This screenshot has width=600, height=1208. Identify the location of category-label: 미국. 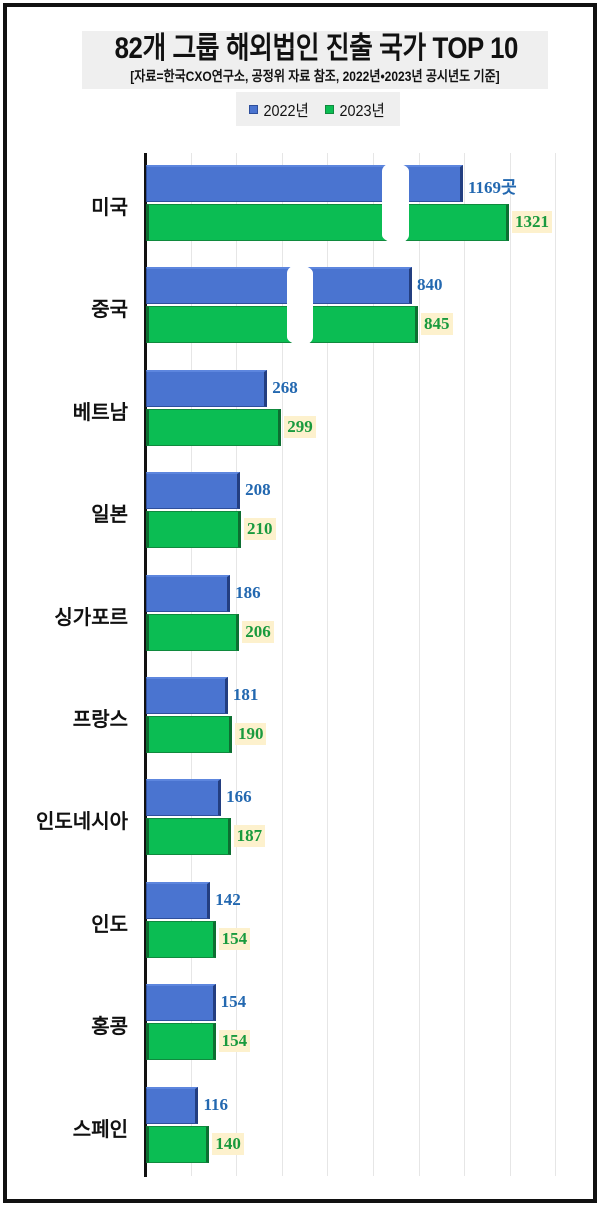
(109, 208).